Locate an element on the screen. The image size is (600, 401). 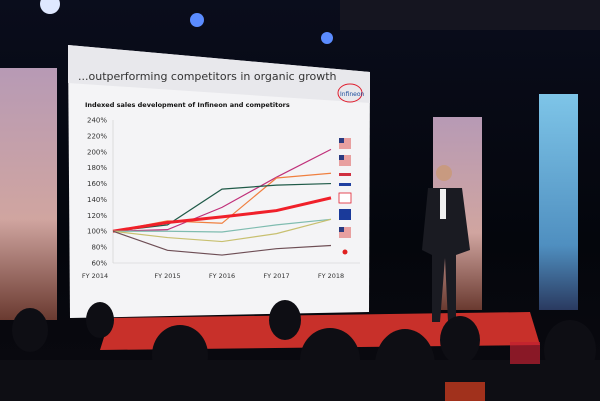
x-tick-label: FY 2014 is located at coordinates (95, 276).